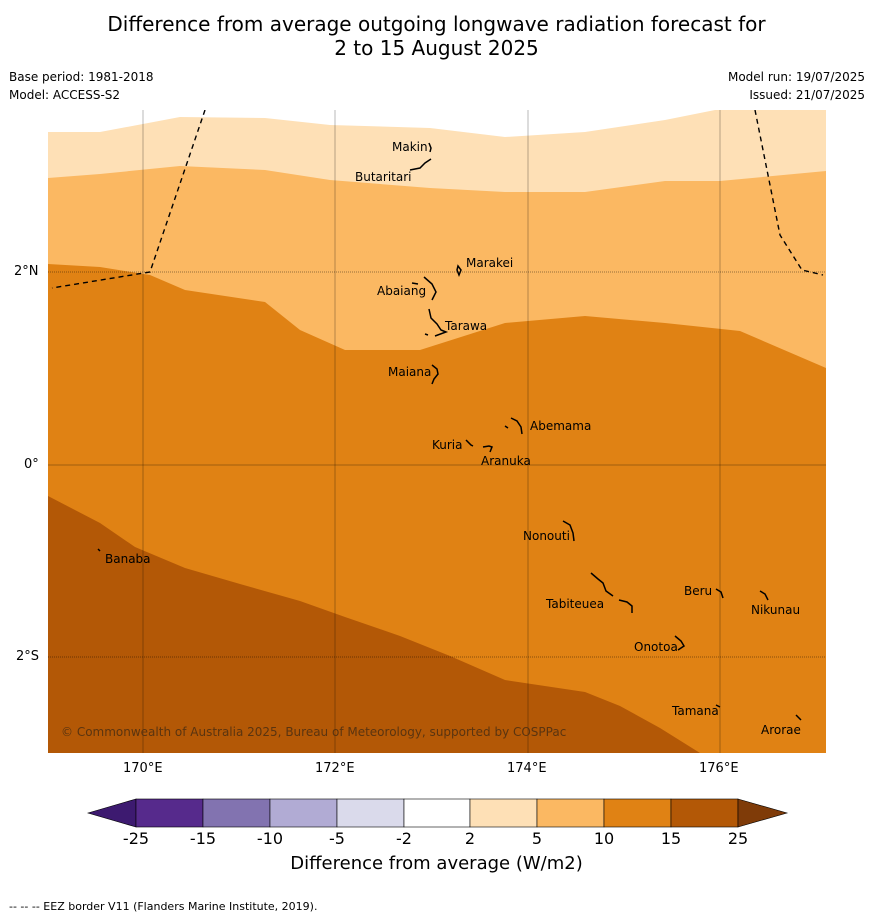 The width and height of the screenshot is (873, 919). Describe the element at coordinates (807, 95) in the screenshot. I see `issued-date: Issued: 21/07/2025` at that location.